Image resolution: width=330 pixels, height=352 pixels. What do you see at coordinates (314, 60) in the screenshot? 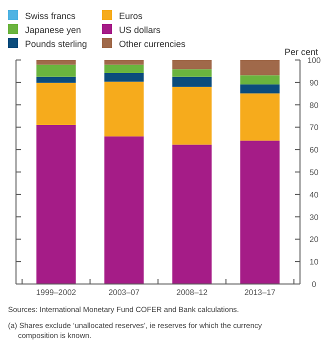
I see `y-tick-label: 100` at bounding box center [314, 60].